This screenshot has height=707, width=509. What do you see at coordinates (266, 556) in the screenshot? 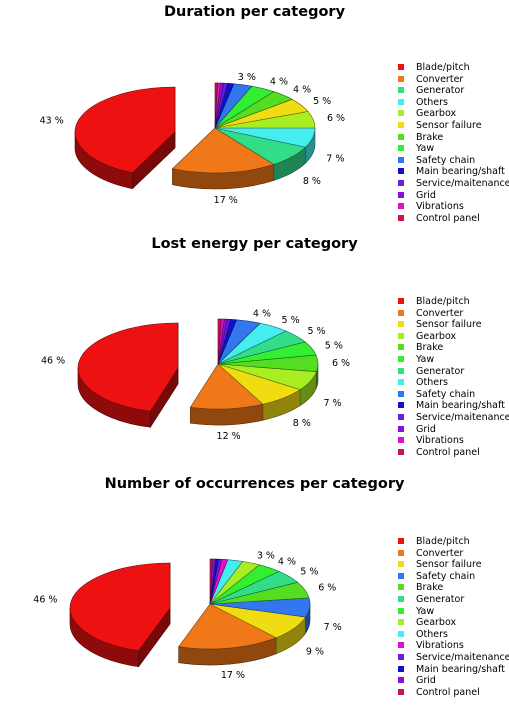
I see `pie-label-gearbox: 3 %` at bounding box center [266, 556].